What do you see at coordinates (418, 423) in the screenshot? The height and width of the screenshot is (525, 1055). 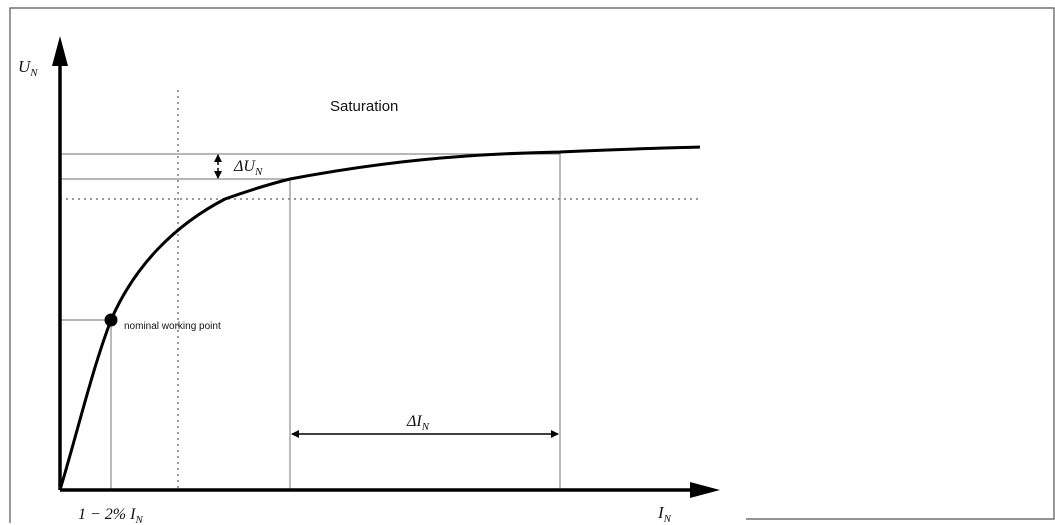 I see `delta-i-label: ΔIN` at bounding box center [418, 423].